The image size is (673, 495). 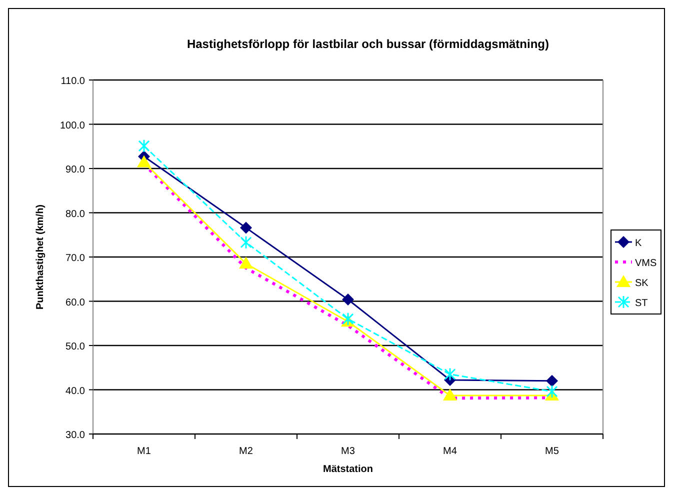 What do you see at coordinates (450, 451) in the screenshot?
I see `x-tick-label: M4` at bounding box center [450, 451].